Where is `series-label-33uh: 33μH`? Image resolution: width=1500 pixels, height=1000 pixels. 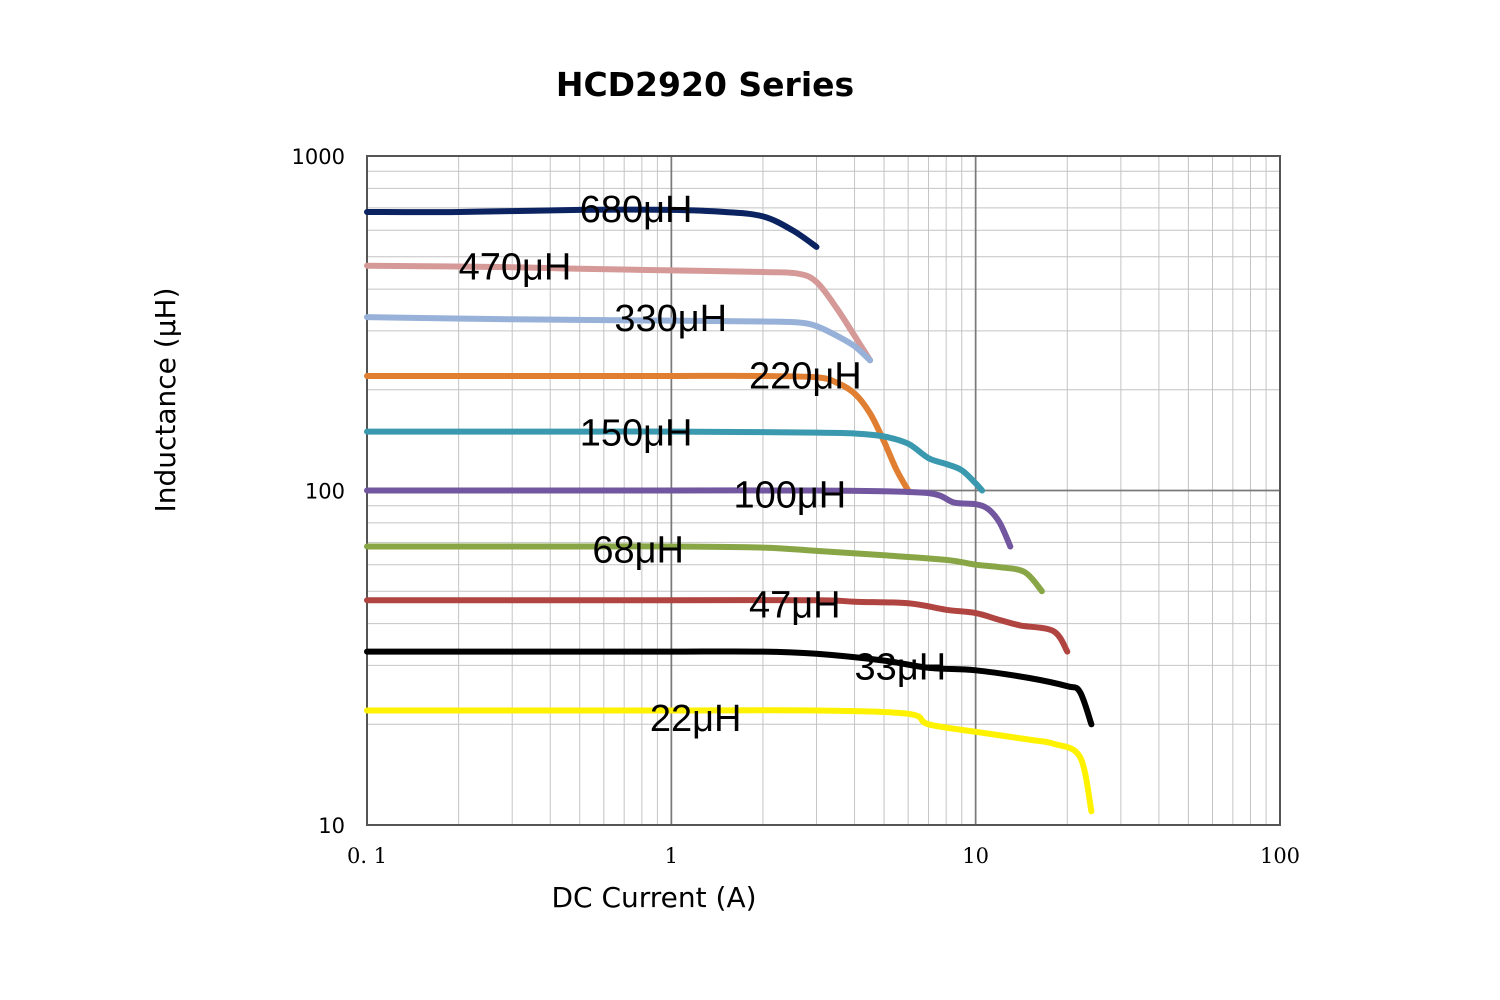 series-label-33uh: 33μH is located at coordinates (901, 667).